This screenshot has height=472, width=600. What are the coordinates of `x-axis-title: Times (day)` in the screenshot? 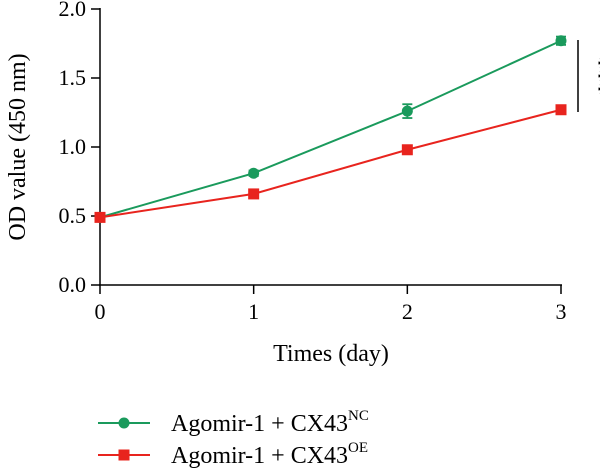 It's located at (331, 354).